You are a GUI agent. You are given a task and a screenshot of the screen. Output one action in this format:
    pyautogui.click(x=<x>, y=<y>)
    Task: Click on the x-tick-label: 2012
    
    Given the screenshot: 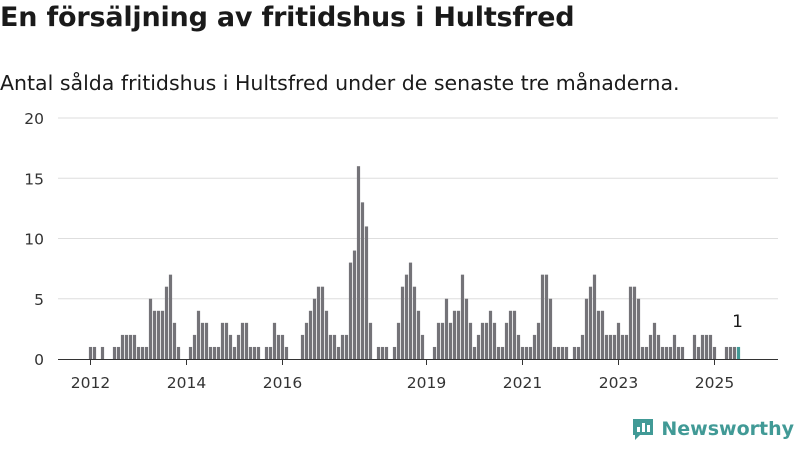 What is the action you would take?
    pyautogui.click(x=90, y=383)
    